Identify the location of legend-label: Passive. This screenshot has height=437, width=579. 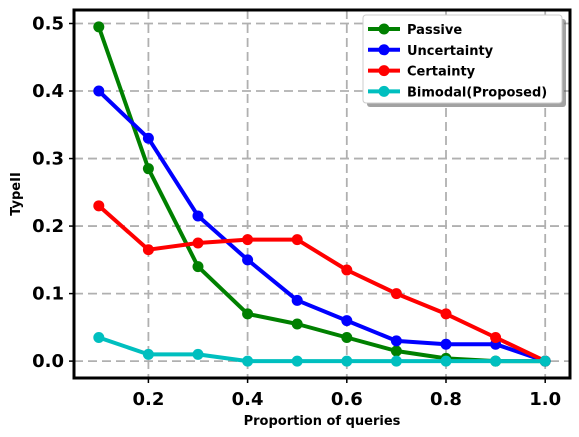
(434, 30).